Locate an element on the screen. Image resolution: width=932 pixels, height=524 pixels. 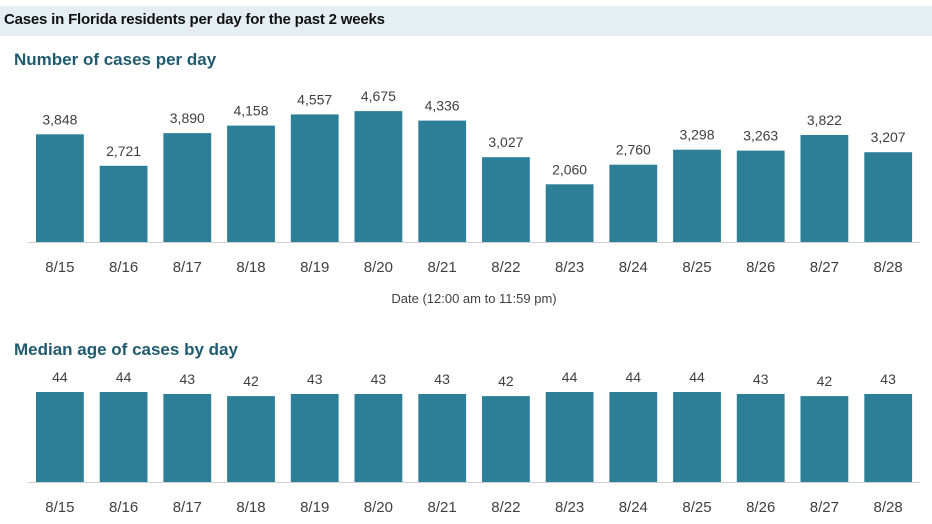
cases-x-tick-label: 8/19 is located at coordinates (314, 267).